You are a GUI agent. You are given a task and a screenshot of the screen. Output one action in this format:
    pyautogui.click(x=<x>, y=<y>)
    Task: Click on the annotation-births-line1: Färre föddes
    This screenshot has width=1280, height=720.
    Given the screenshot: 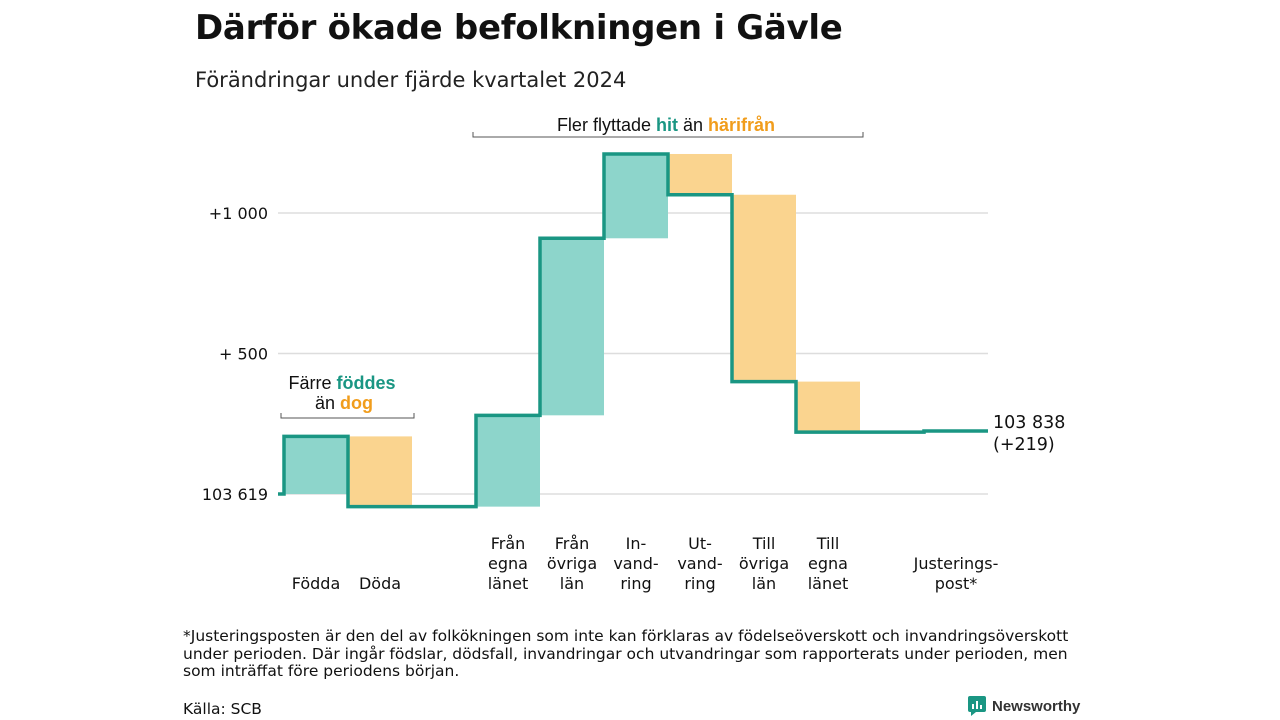 What is the action you would take?
    pyautogui.click(x=341, y=383)
    